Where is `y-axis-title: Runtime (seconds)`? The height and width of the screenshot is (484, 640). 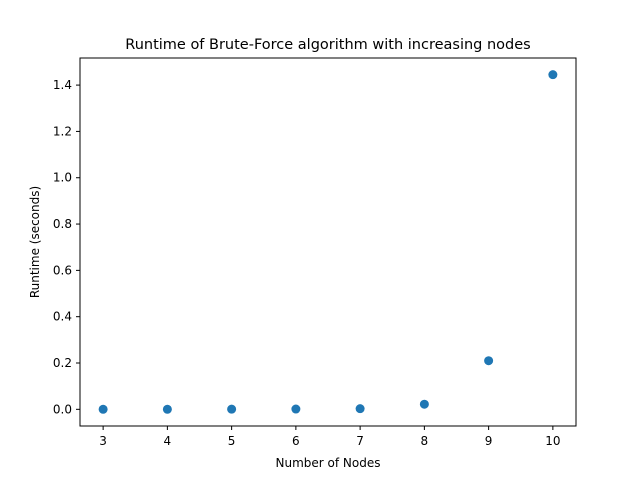
y-axis-title: Runtime (seconds) is located at coordinates (35, 242).